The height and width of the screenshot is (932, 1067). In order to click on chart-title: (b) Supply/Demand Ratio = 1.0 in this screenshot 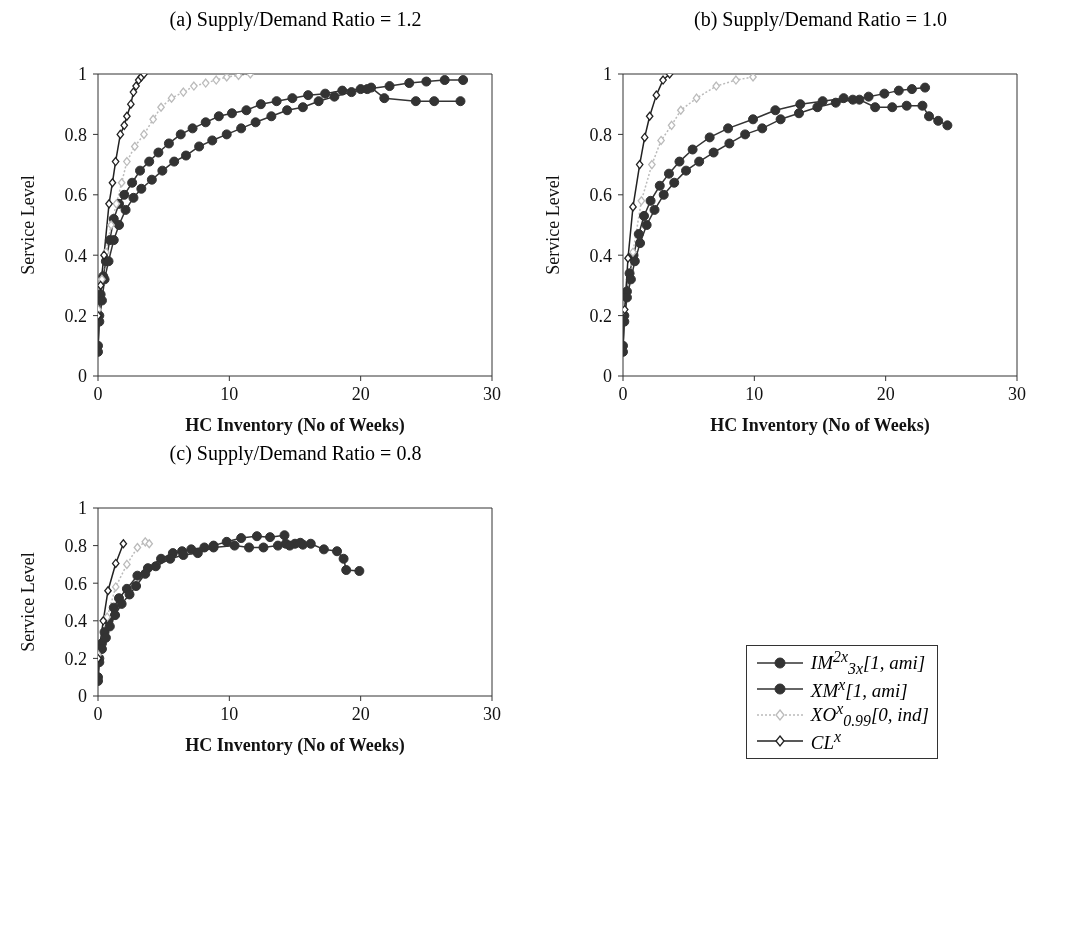, I will do `click(820, 20)`.